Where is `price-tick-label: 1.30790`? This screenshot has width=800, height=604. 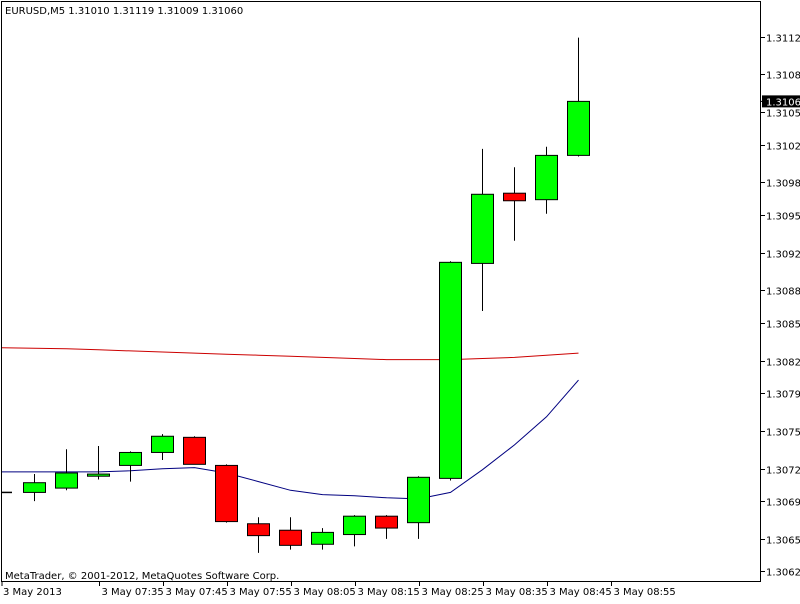
price-tick-label: 1.30790 is located at coordinates (783, 395).